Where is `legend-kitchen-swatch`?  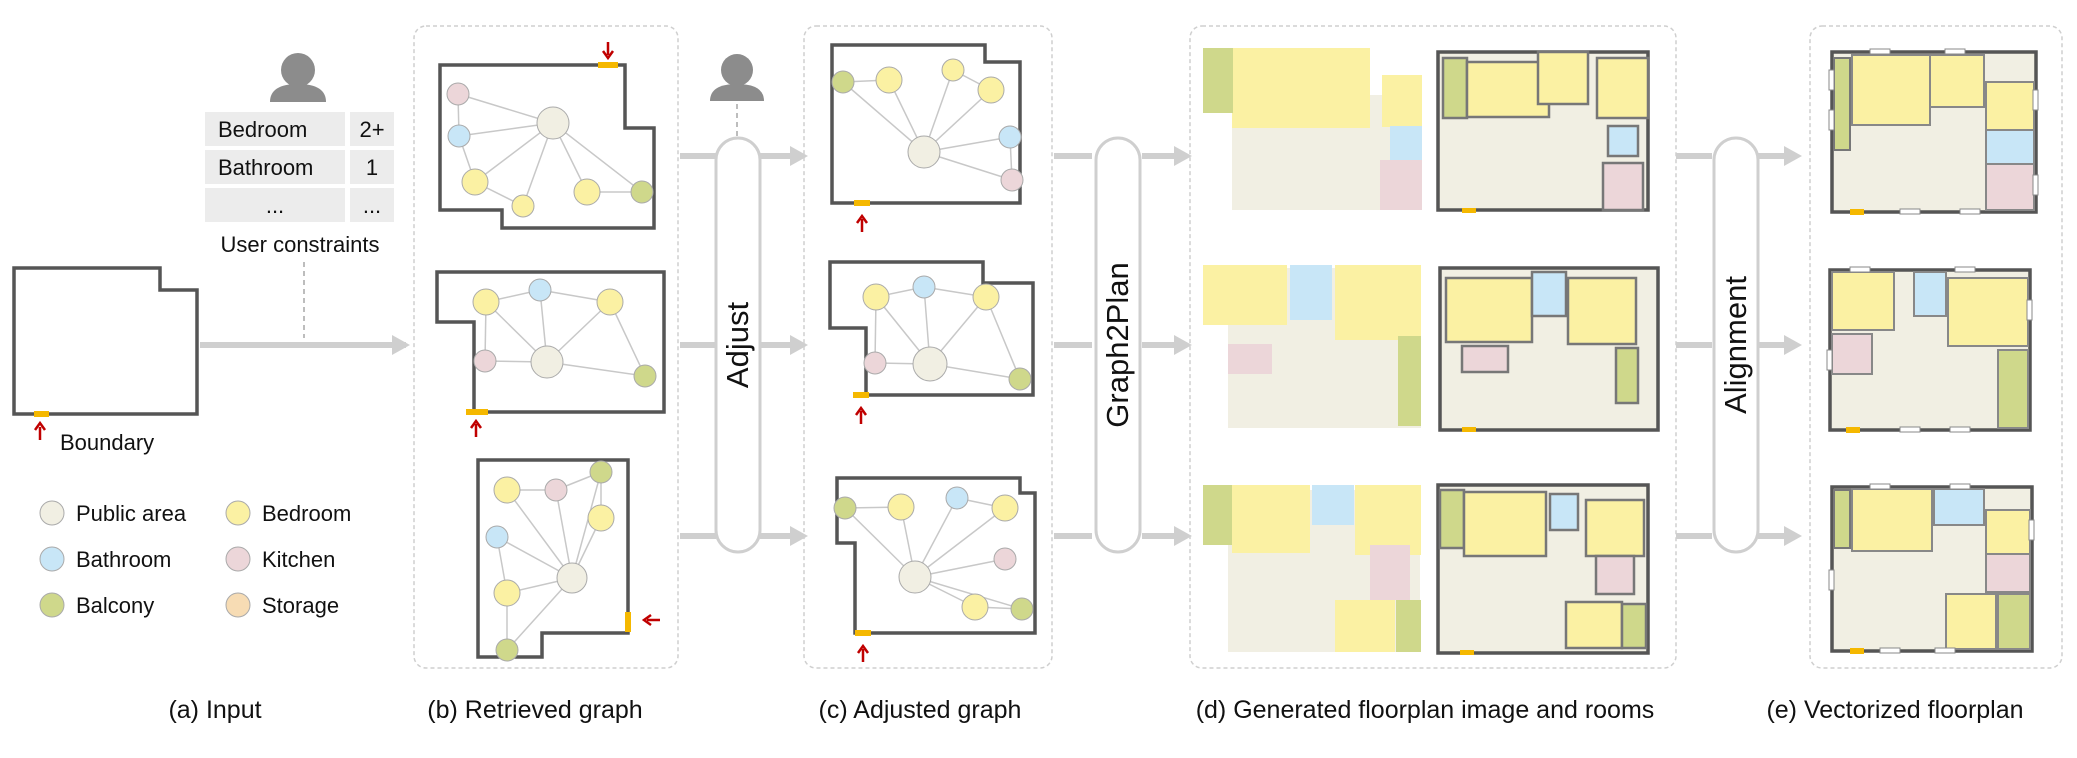 legend-kitchen-swatch is located at coordinates (238, 559).